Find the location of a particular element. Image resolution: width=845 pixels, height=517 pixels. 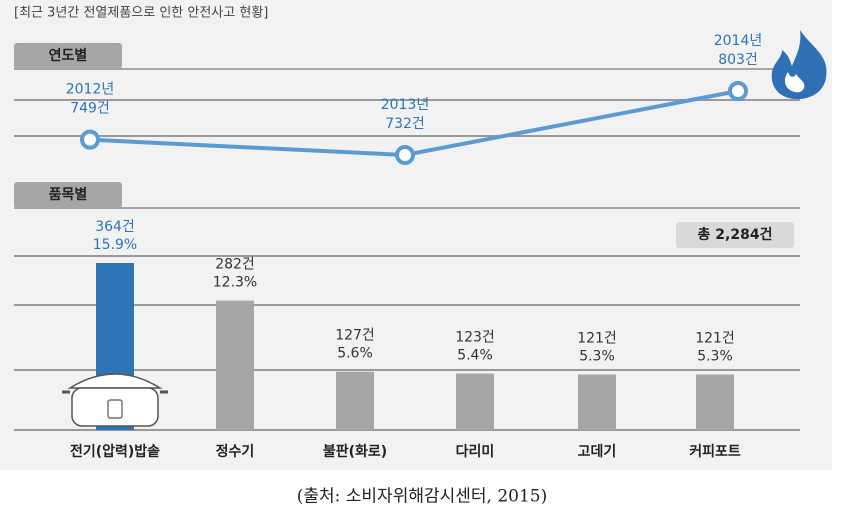

value-label: 282건 is located at coordinates (235, 265).